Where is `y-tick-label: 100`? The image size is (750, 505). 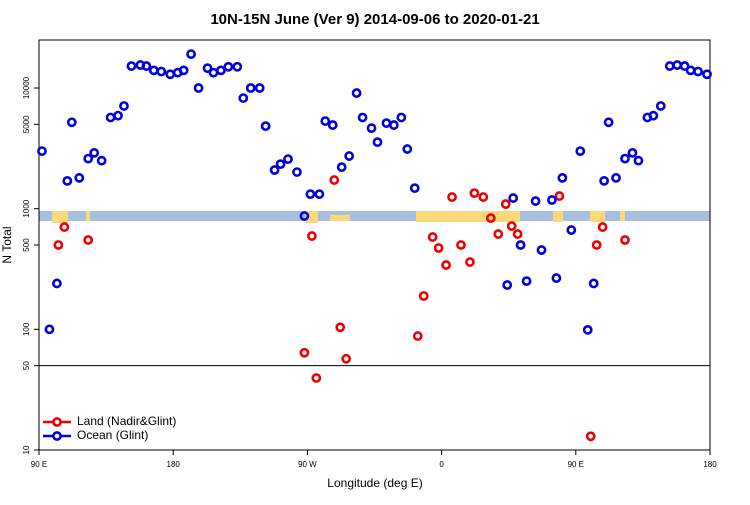 y-tick-label: 100 is located at coordinates (26, 329).